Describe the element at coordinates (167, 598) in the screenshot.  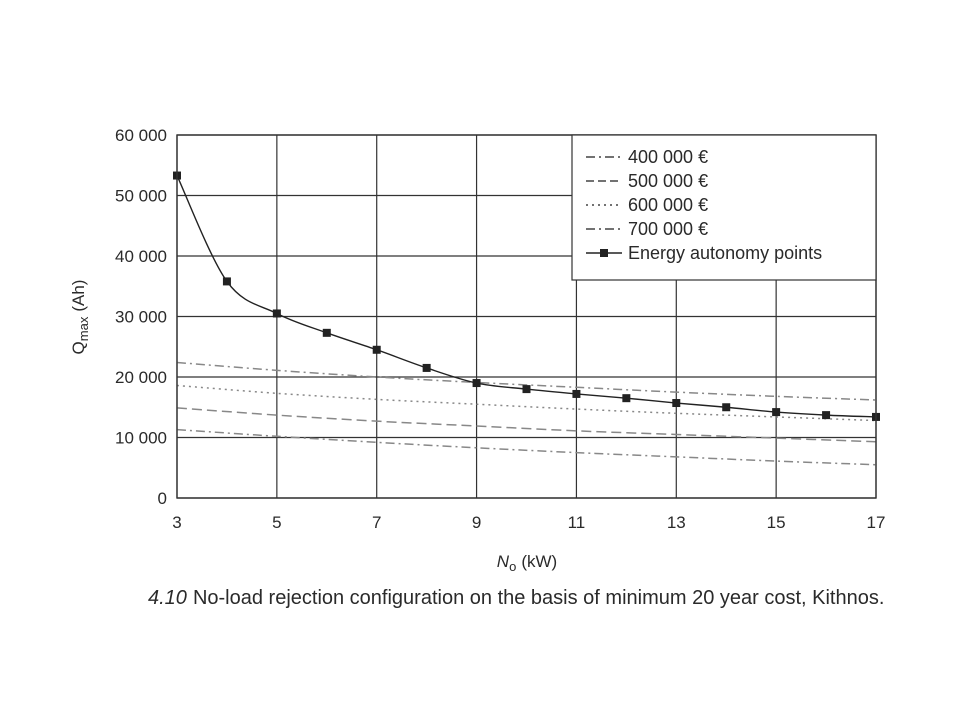
I see `figure-number: 4.10` at that location.